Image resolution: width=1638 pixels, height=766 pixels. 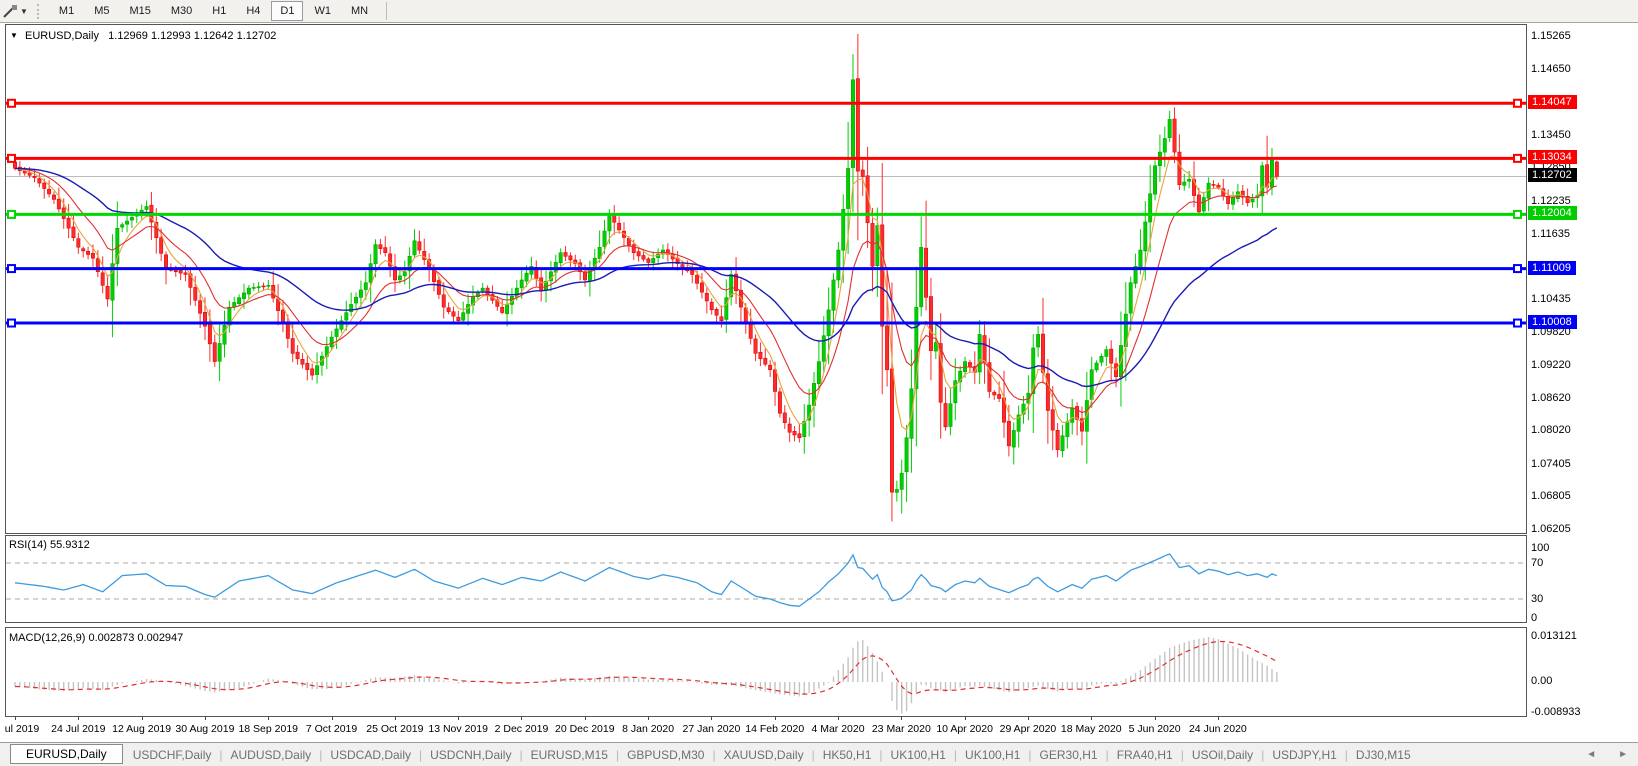 What do you see at coordinates (66, 11) in the screenshot?
I see `timeframe-button-m1: M1` at bounding box center [66, 11].